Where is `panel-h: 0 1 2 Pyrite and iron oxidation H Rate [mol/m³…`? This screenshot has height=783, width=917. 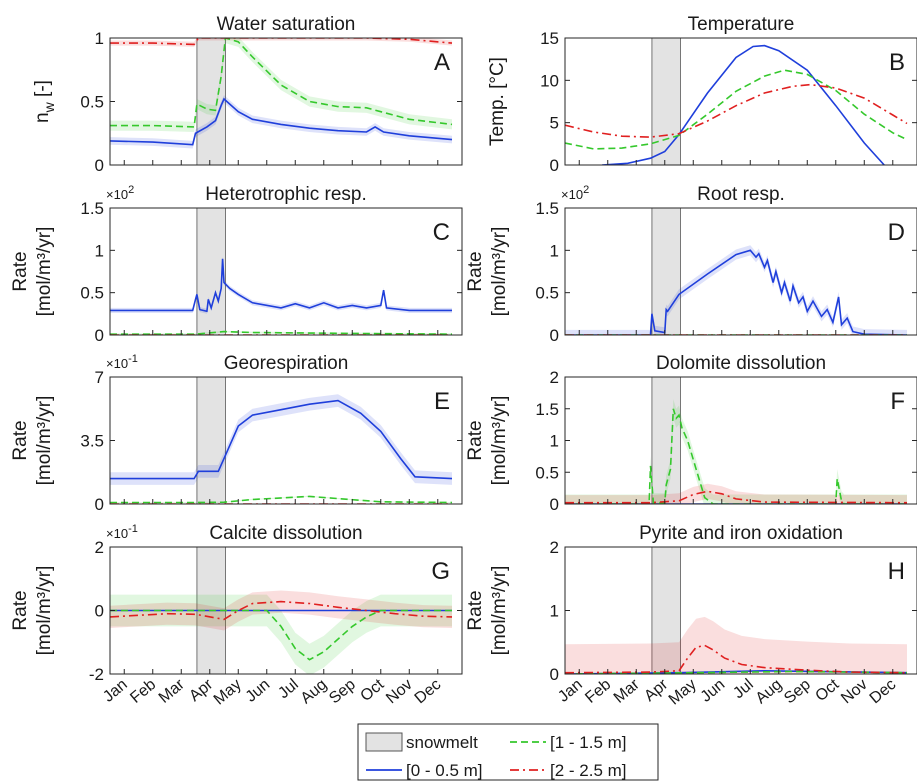 panel-h: 0 1 2 Pyrite and iron oxidation H Rate [mol/m³… is located at coordinates (691, 615).